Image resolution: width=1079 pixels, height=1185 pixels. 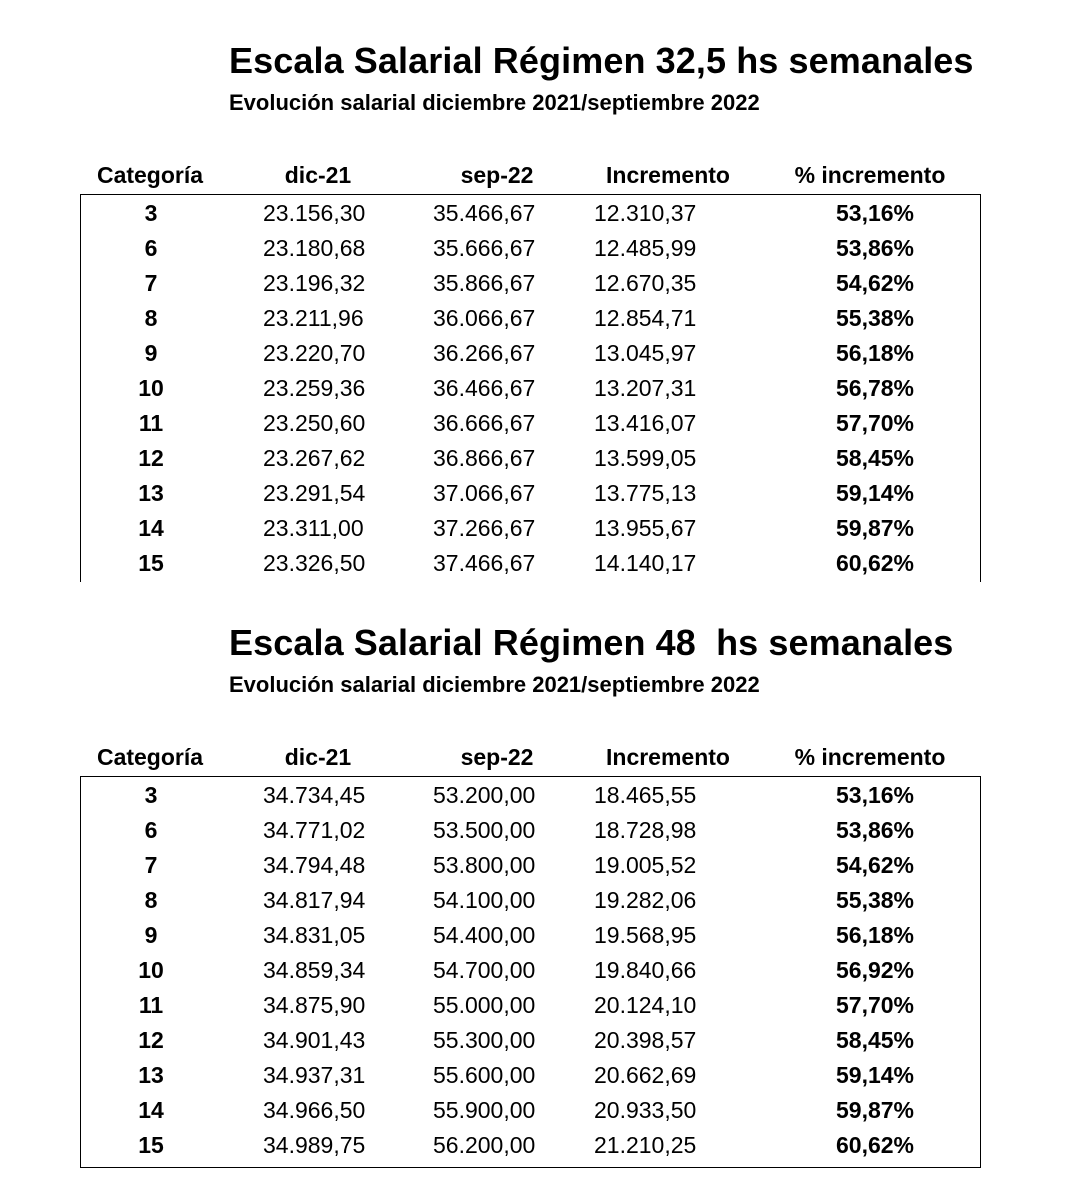 I want to click on increment-cell: 20.662,69, so click(x=645, y=1075).